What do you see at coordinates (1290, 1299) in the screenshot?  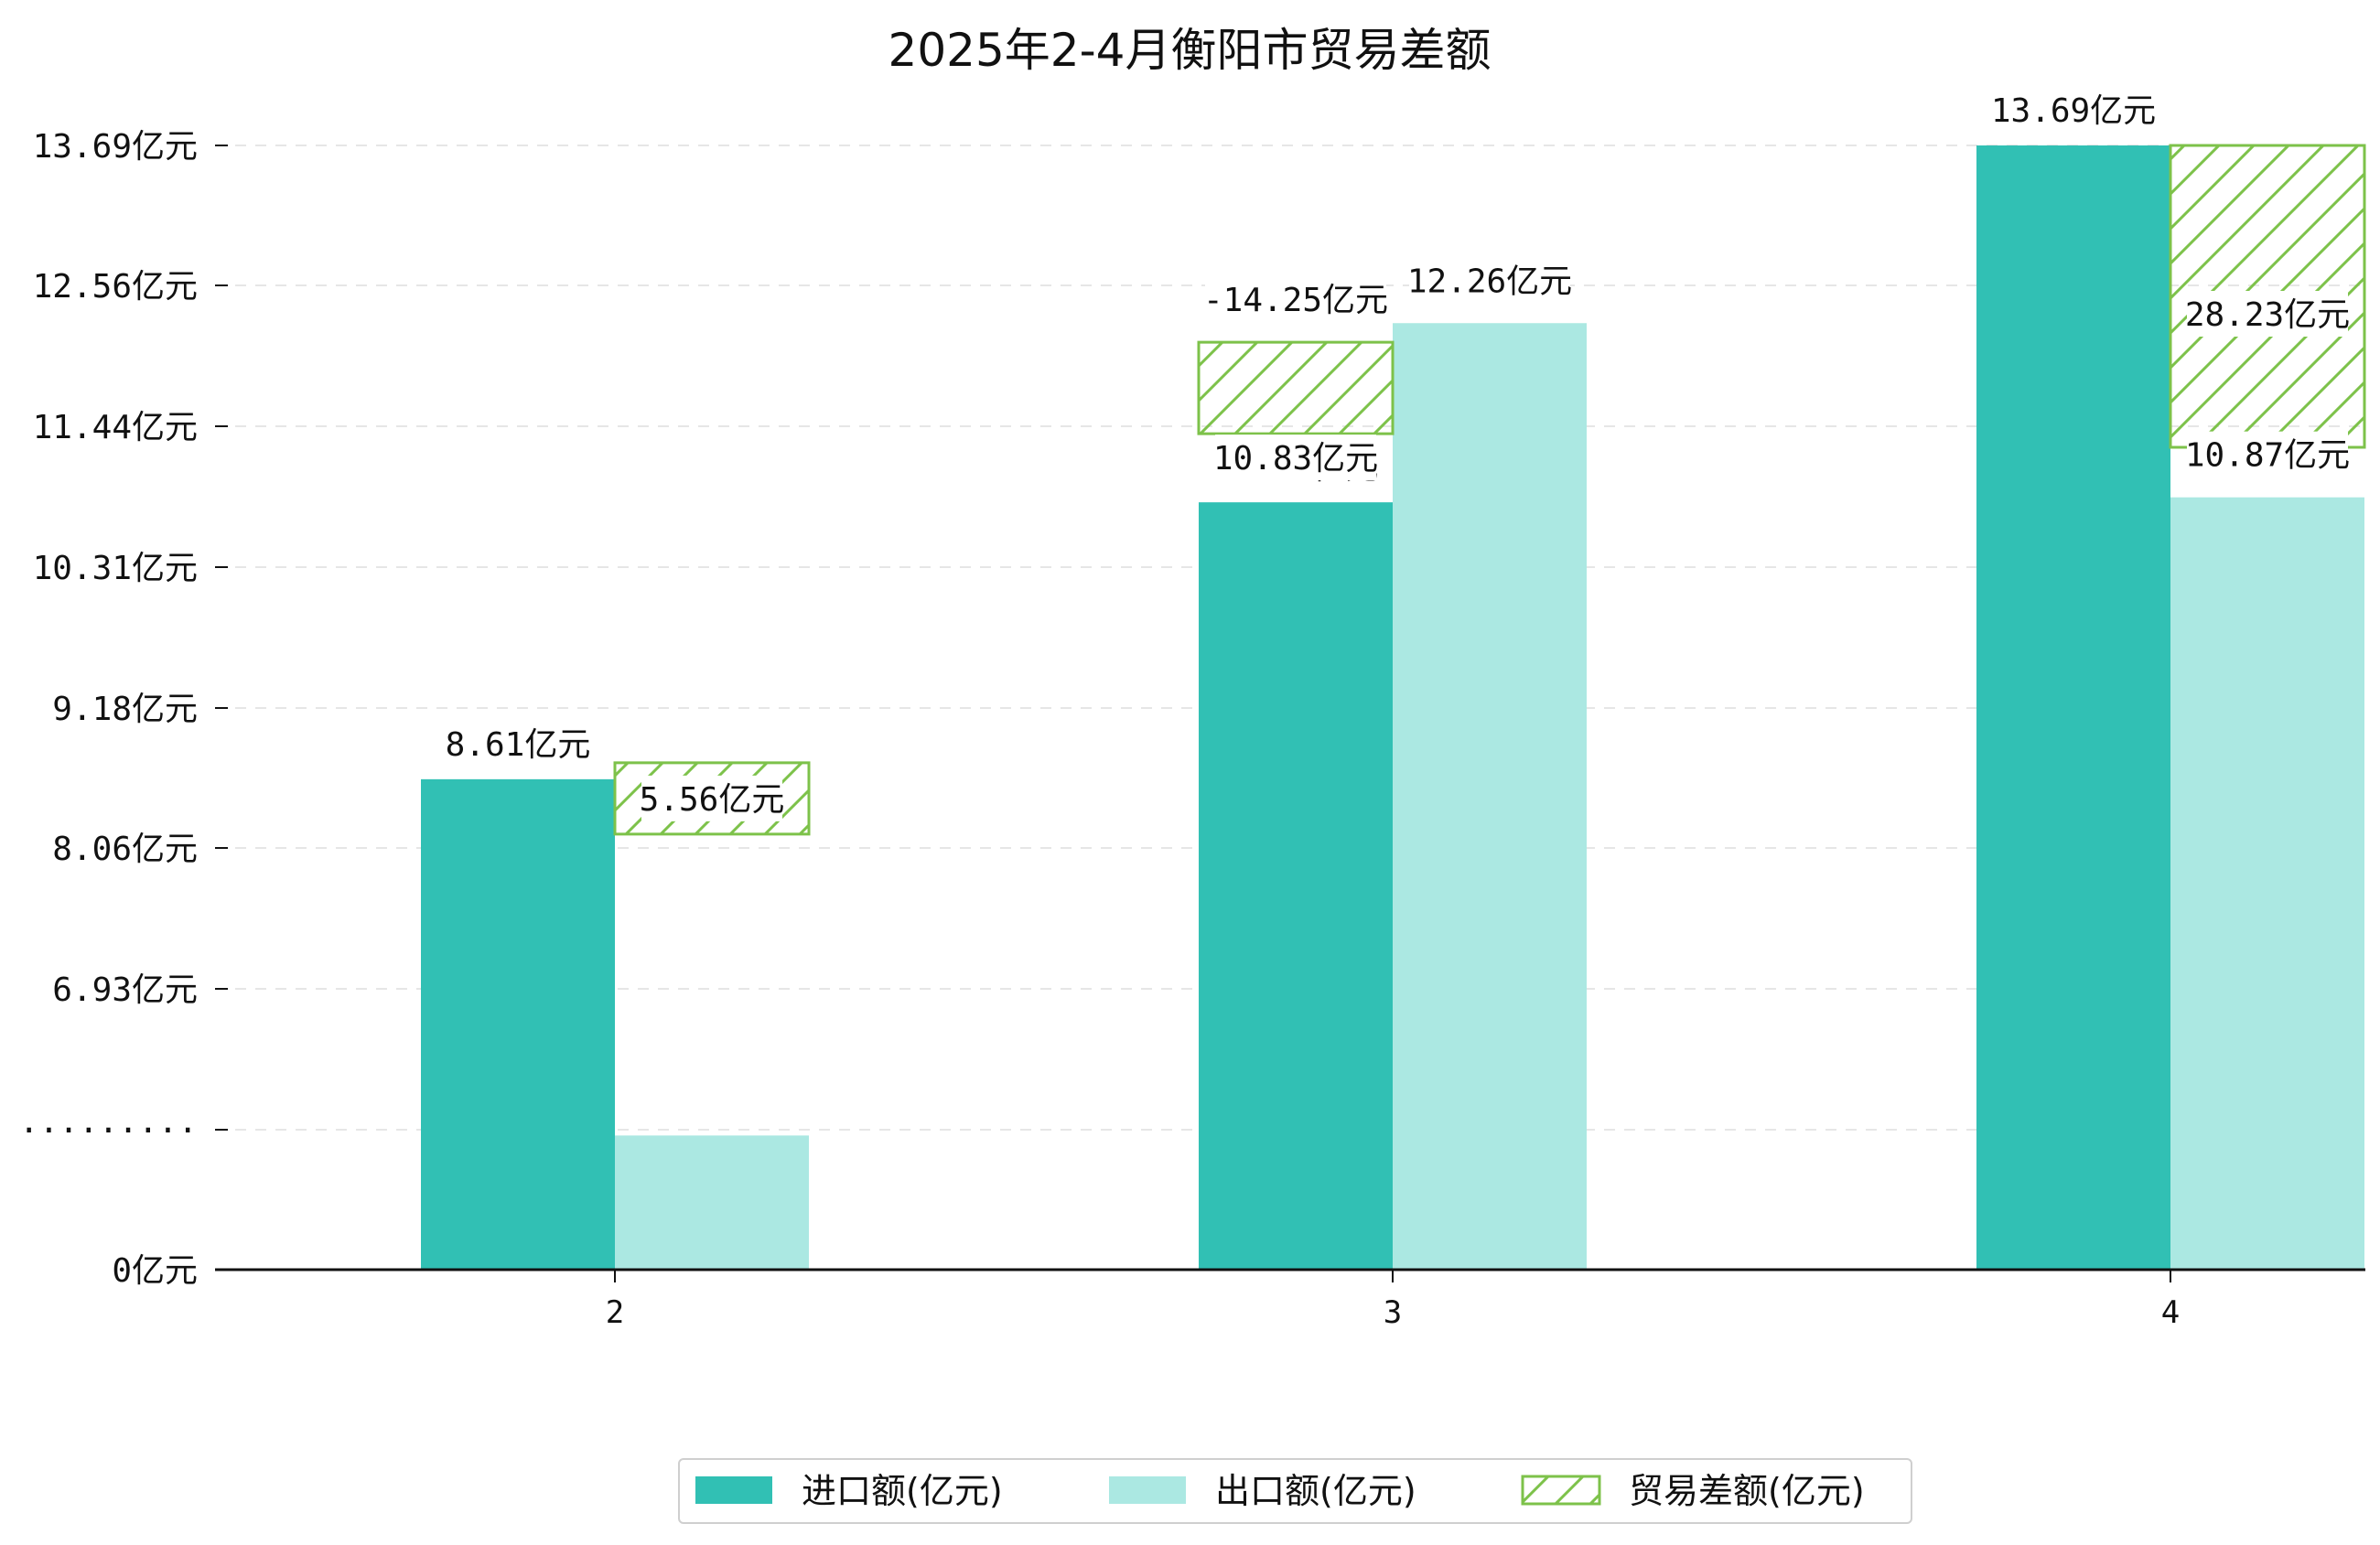 I see `x-axis: 2 3 4` at bounding box center [1290, 1299].